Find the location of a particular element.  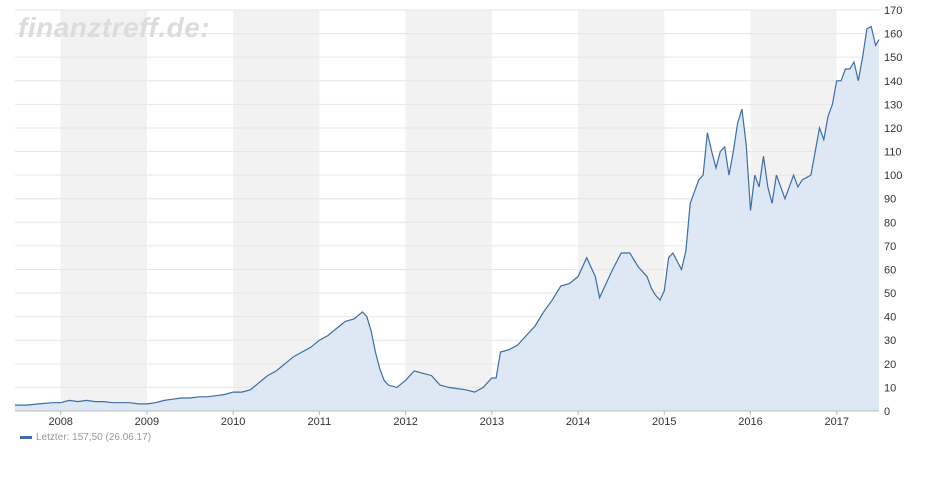

y-tick-label-70: 70 is located at coordinates (890, 247).